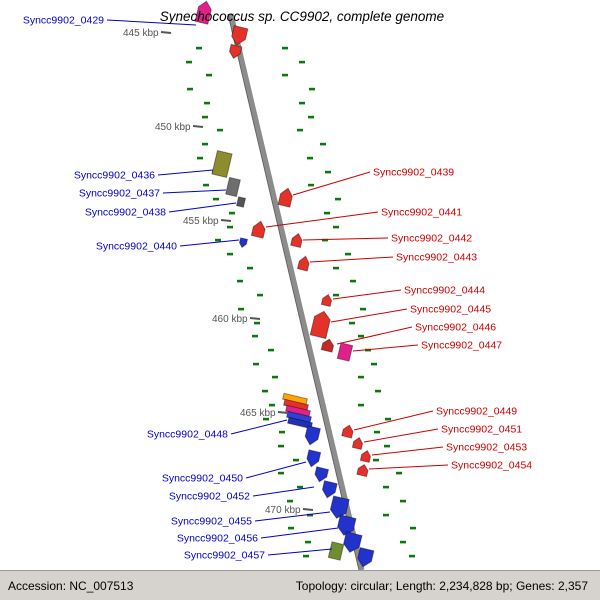 This screenshot has width=600, height=600. I want to click on gene-label: Syncc9902_0456, so click(217, 539).